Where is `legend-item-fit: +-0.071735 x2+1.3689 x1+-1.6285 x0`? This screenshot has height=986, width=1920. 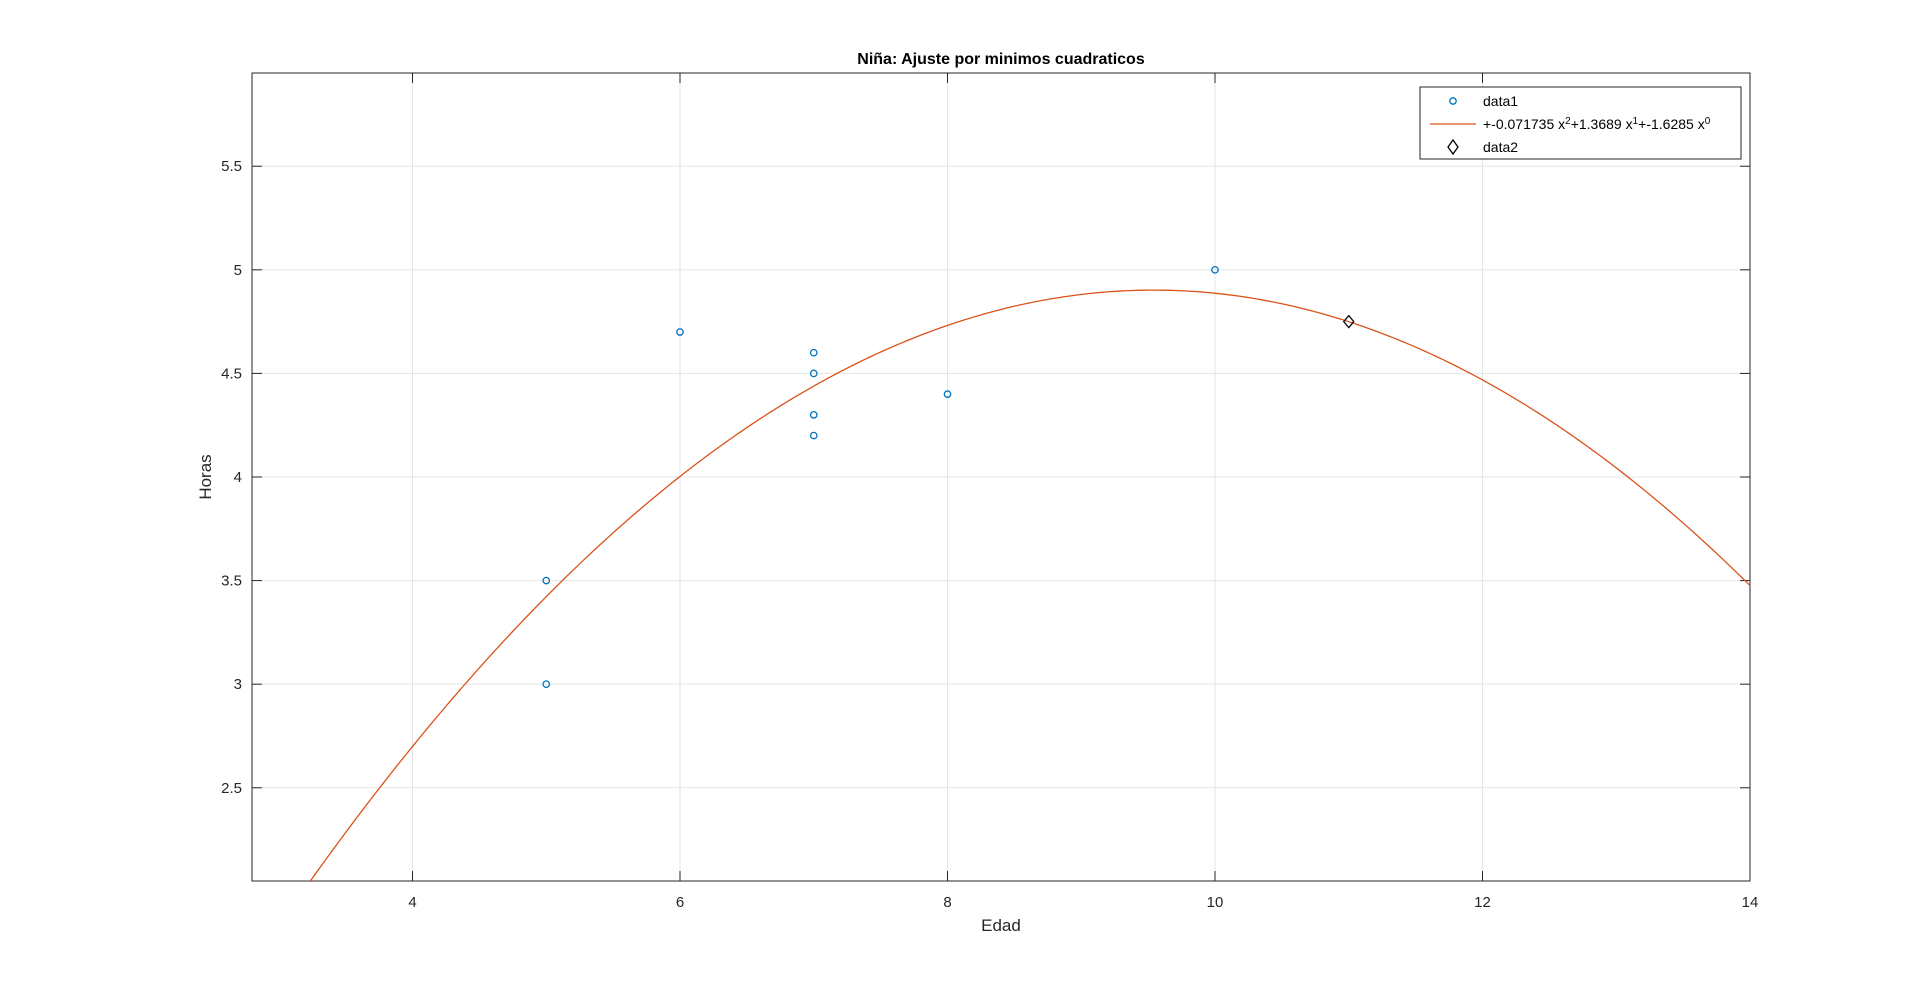 legend-item-fit: +-0.071735 x2+1.3689 x1+-1.6285 x0 is located at coordinates (1570, 124).